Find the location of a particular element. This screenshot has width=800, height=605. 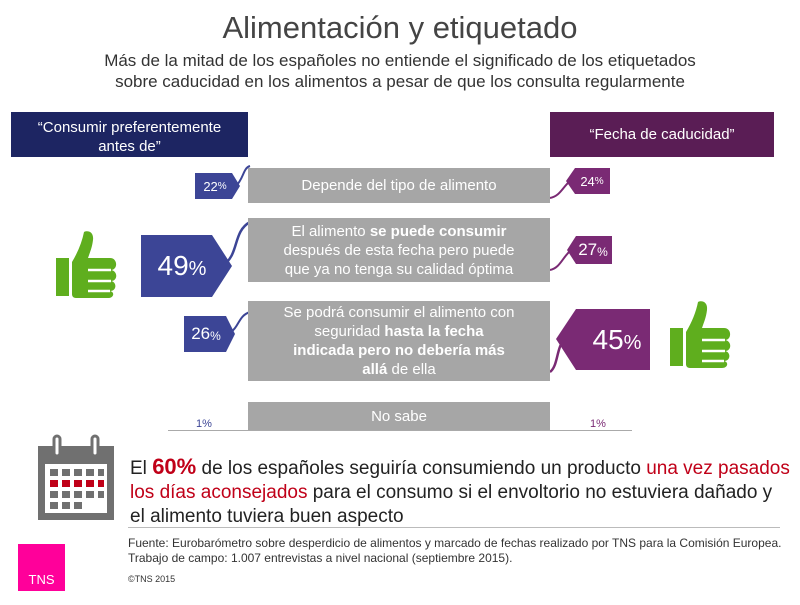

calendar-icon is located at coordinates (76, 477).